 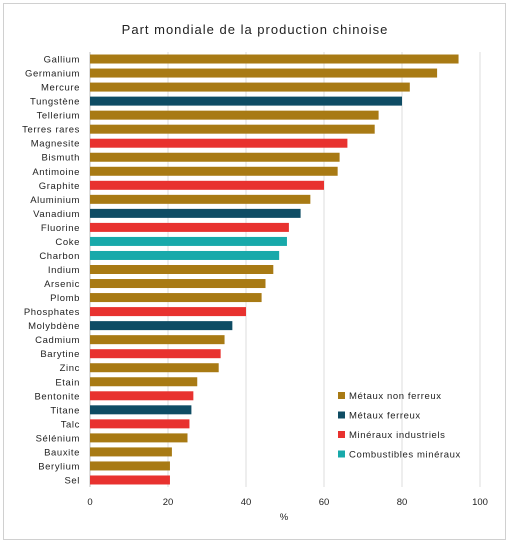 I want to click on category-label: Terres rares, so click(x=51, y=130).